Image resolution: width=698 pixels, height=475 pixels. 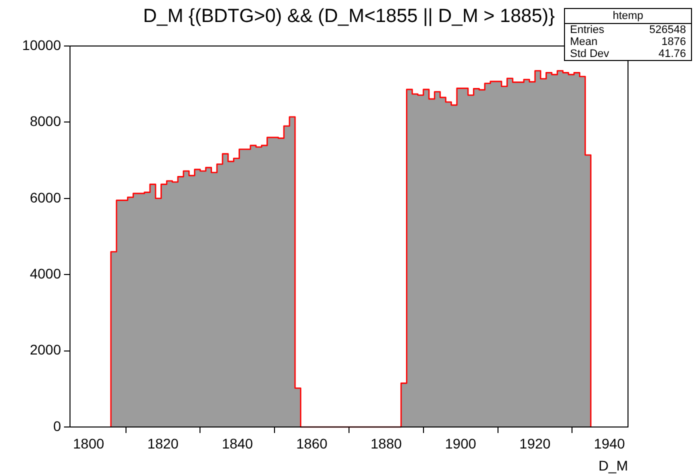 What do you see at coordinates (46, 197) in the screenshot?
I see `y-tick-label: 6000` at bounding box center [46, 197].